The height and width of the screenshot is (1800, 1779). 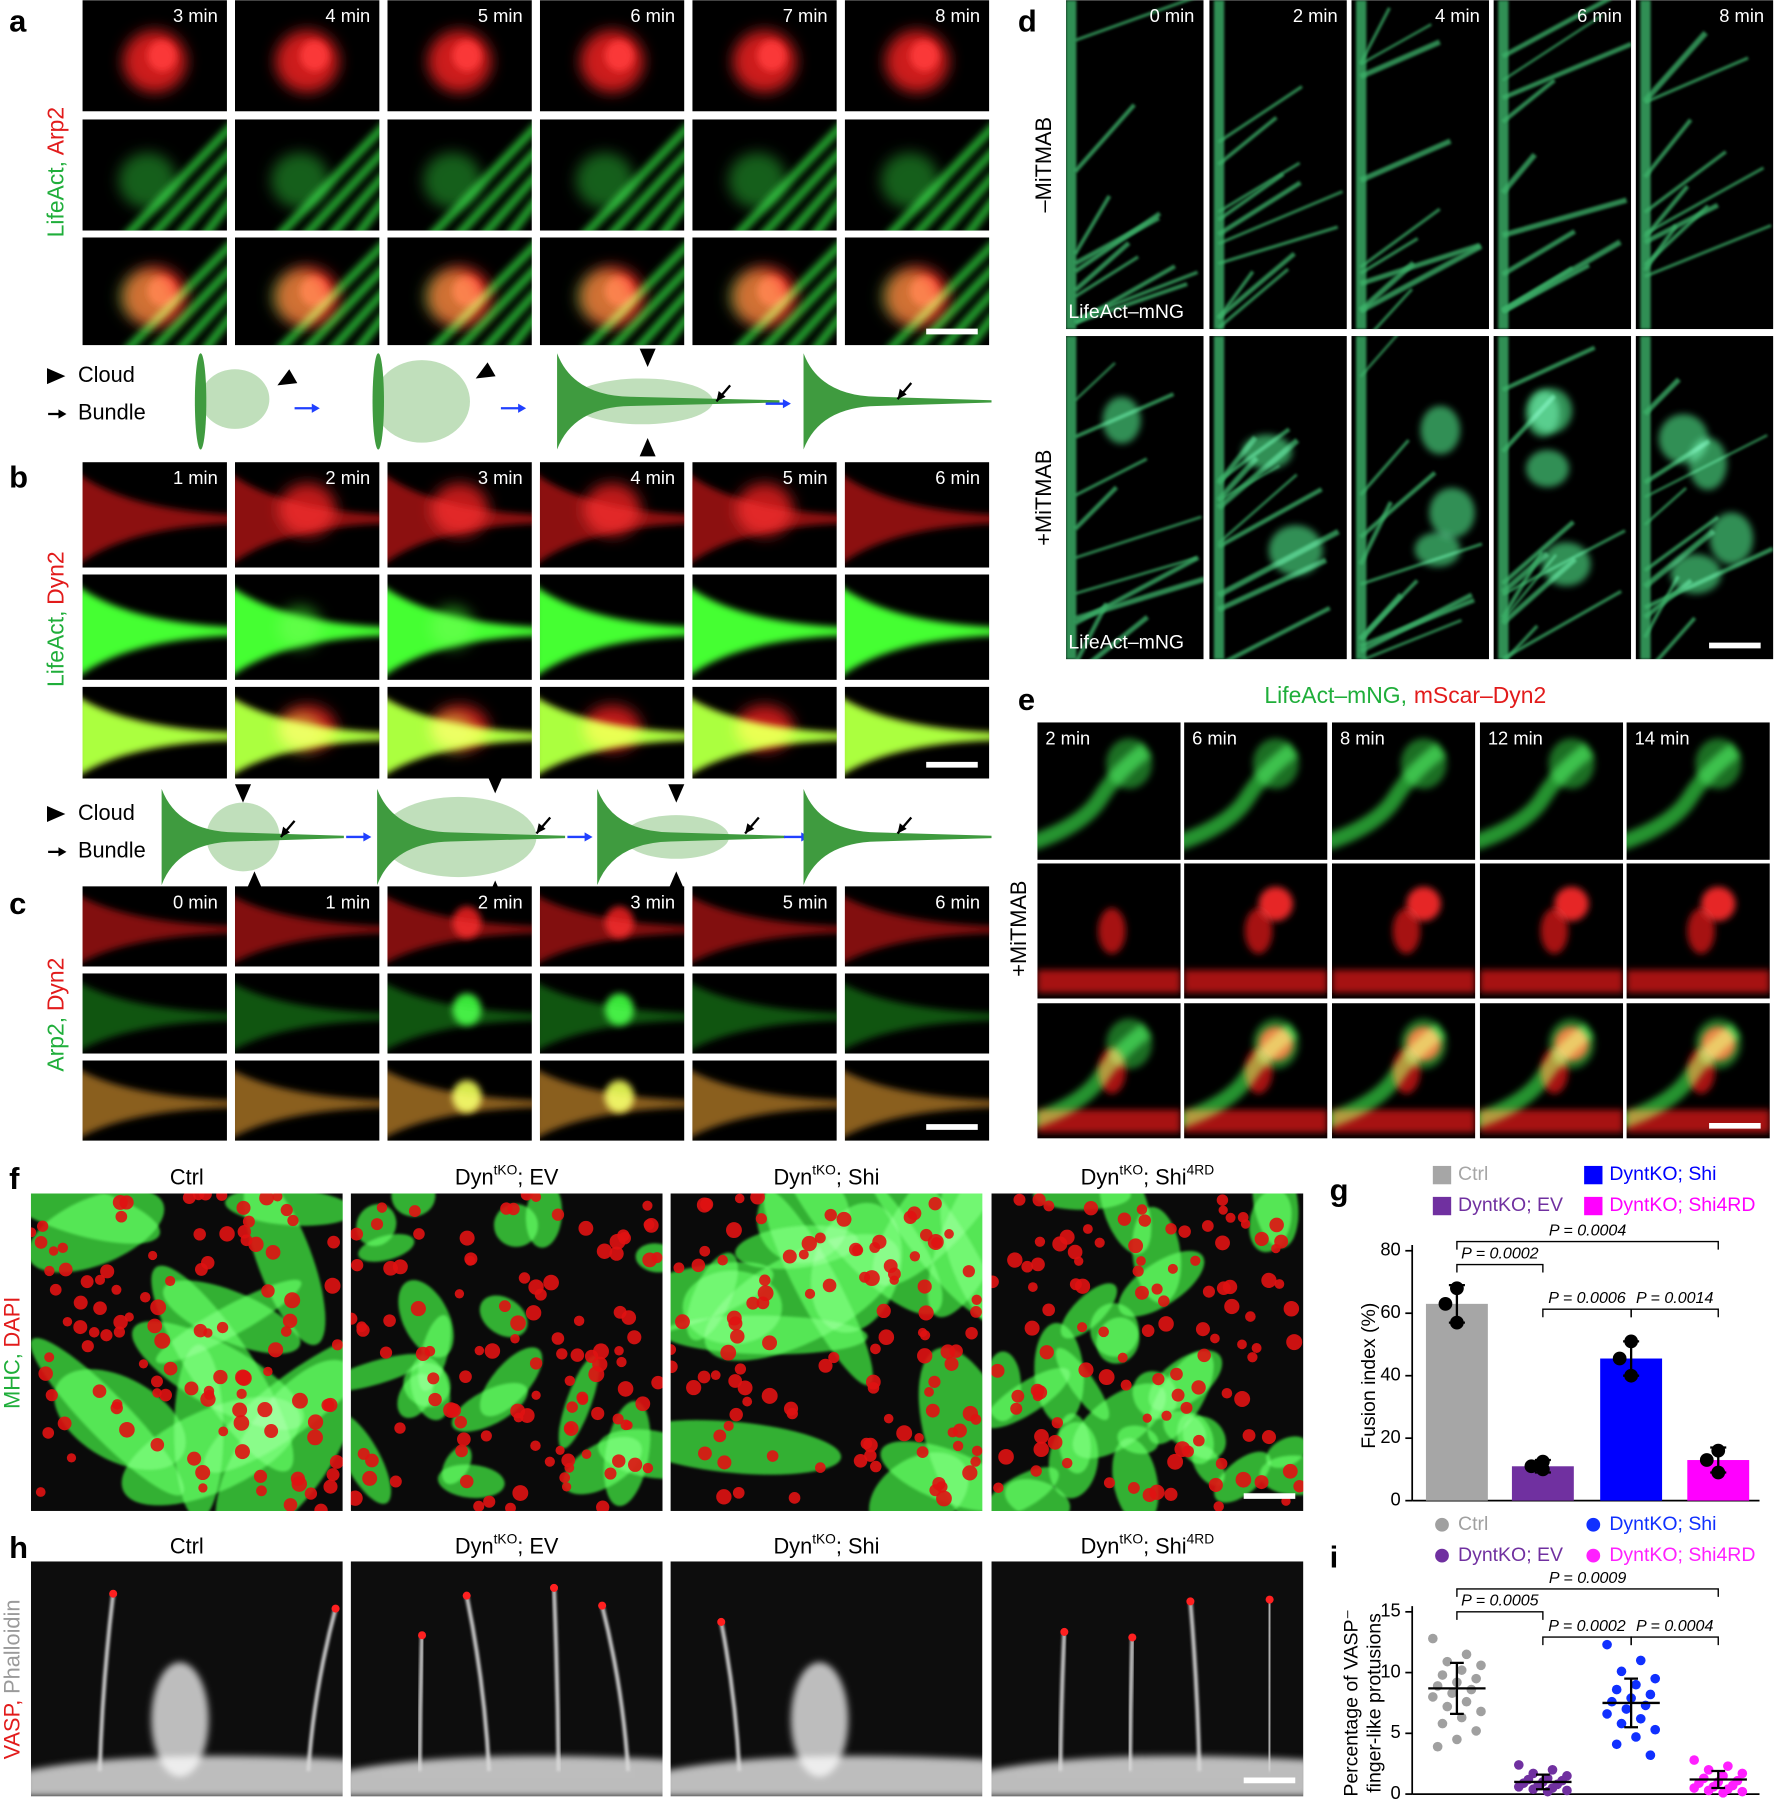 I want to click on schematic-bundle, so click(x=252, y=837).